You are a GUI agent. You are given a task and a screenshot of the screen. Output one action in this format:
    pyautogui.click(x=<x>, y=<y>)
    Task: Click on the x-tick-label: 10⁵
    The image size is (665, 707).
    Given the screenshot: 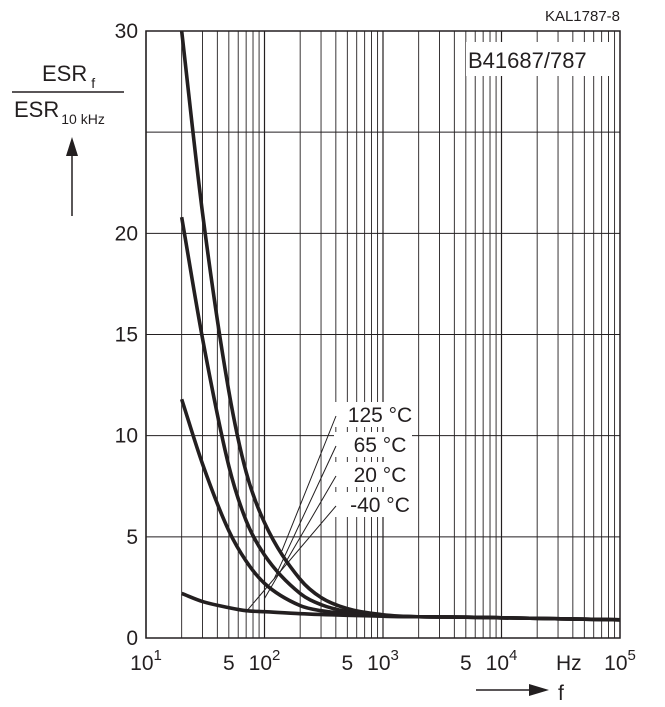 What is the action you would take?
    pyautogui.click(x=620, y=661)
    